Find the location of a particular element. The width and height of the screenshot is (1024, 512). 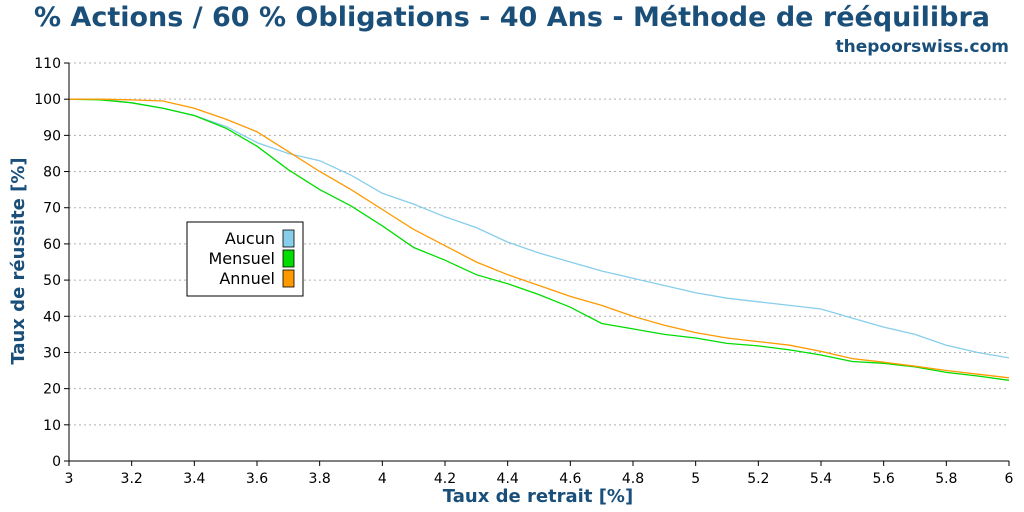

y-tick-label: 10 is located at coordinates (52, 426).